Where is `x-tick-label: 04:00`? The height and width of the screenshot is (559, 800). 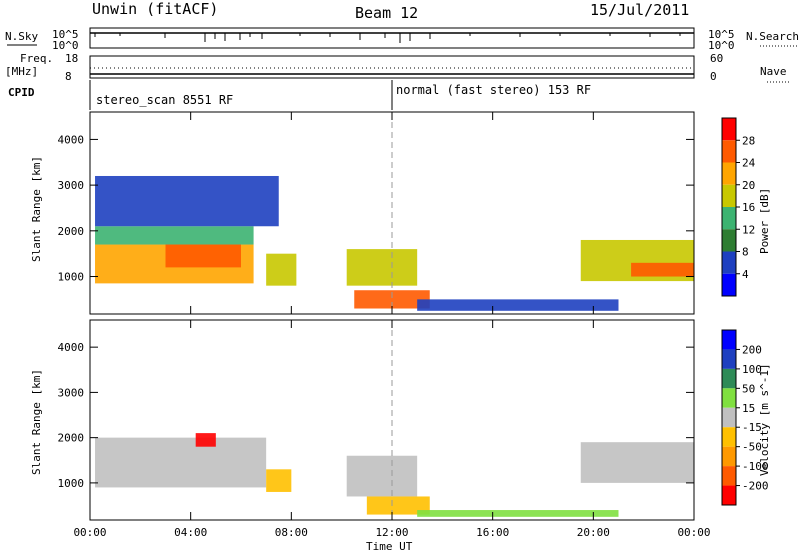 x-tick-label: 04:00 is located at coordinates (190, 532).